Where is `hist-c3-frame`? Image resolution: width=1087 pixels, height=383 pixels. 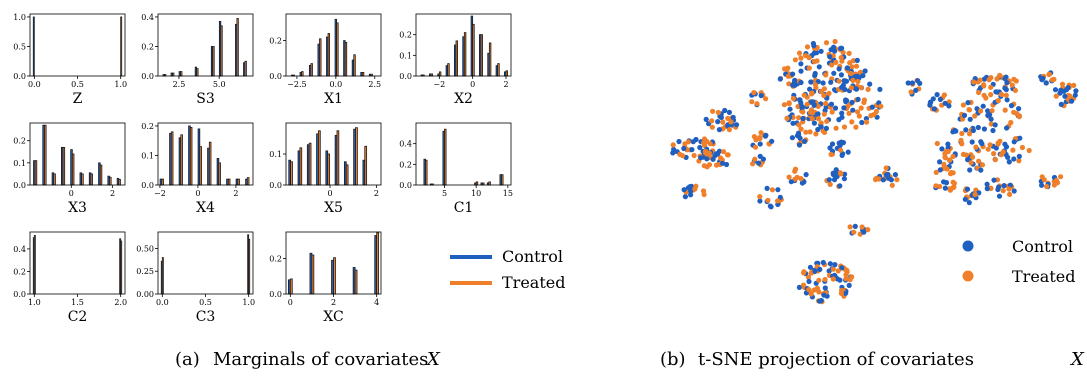
hist-c3-frame is located at coordinates (205, 263).